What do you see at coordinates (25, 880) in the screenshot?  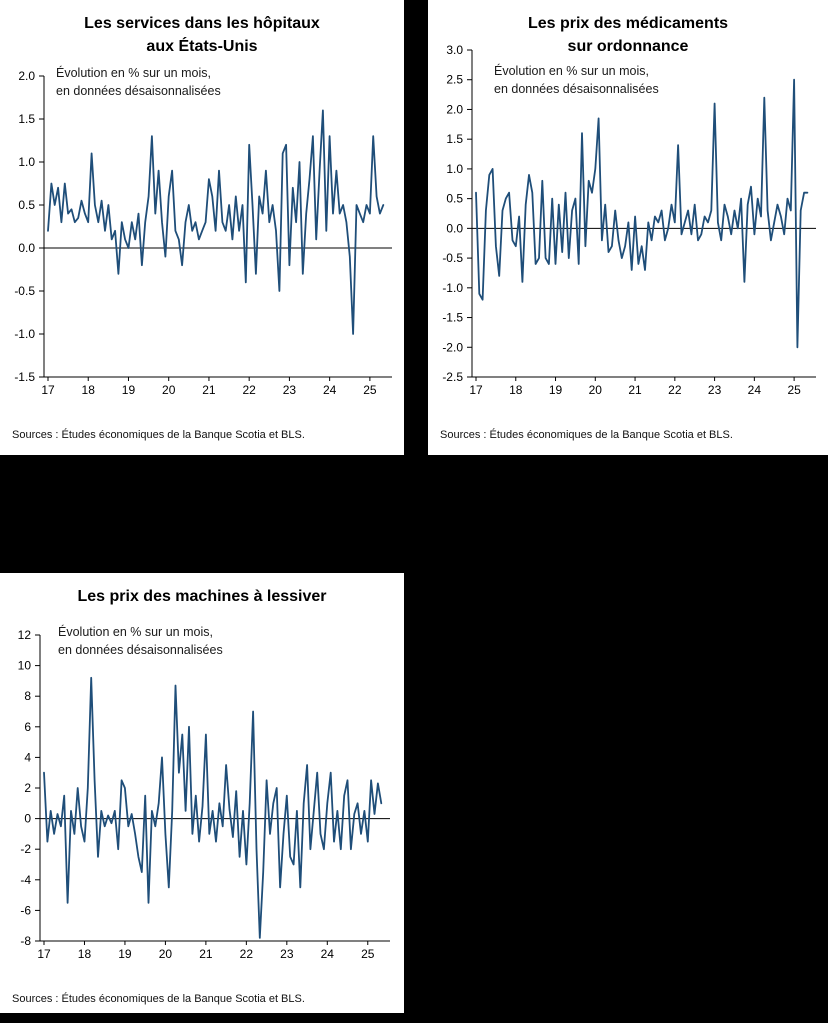 I see `svg-text: -4` at bounding box center [25, 880].